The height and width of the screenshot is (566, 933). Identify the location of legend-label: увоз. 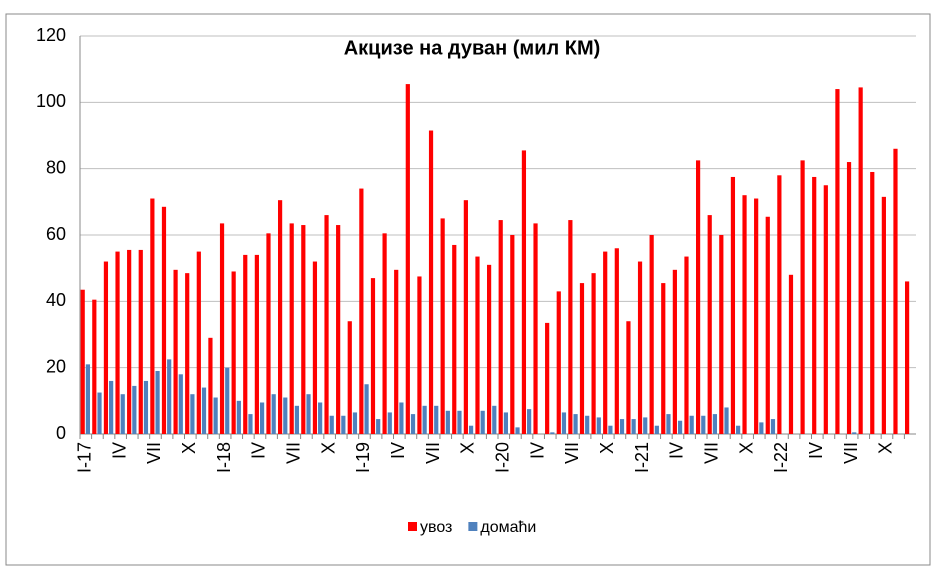
(436, 527).